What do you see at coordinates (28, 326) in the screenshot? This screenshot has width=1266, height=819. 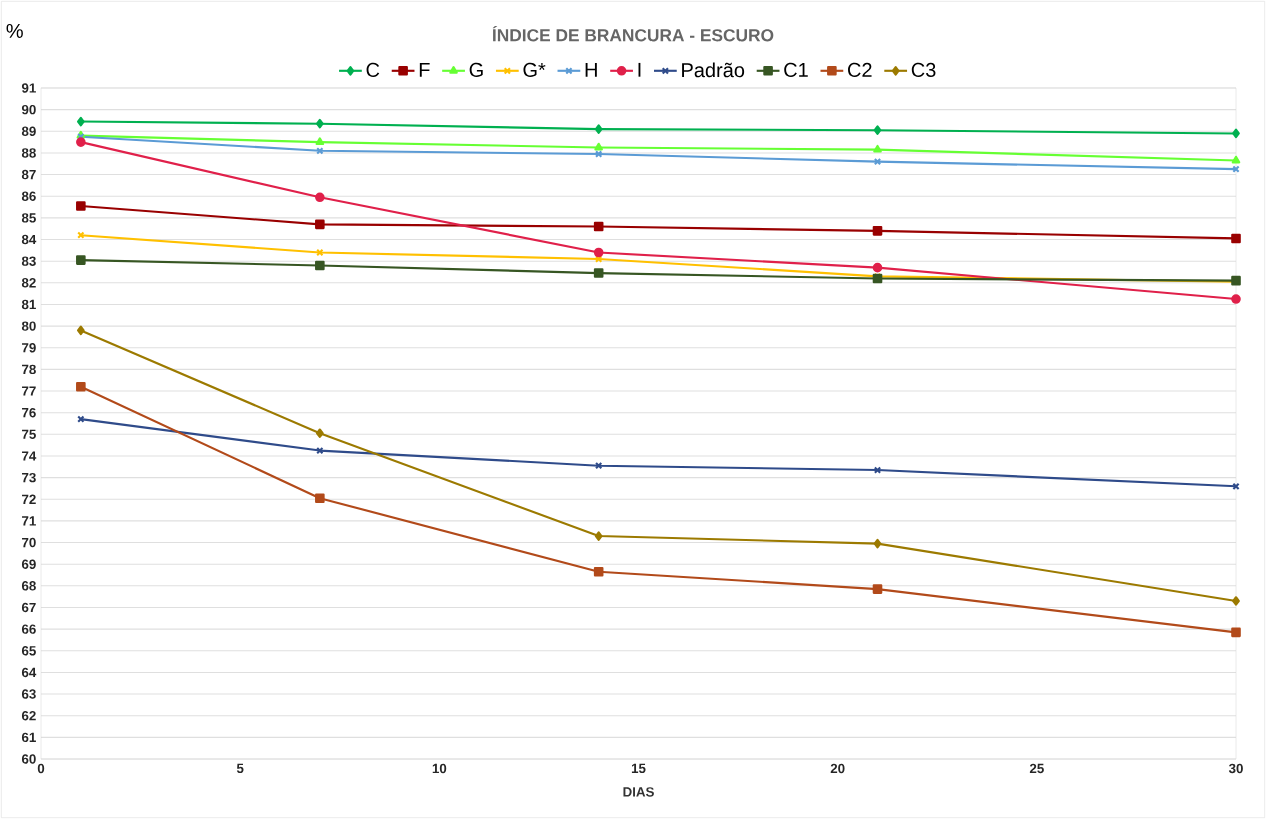 I see `y-tick-label: 80` at bounding box center [28, 326].